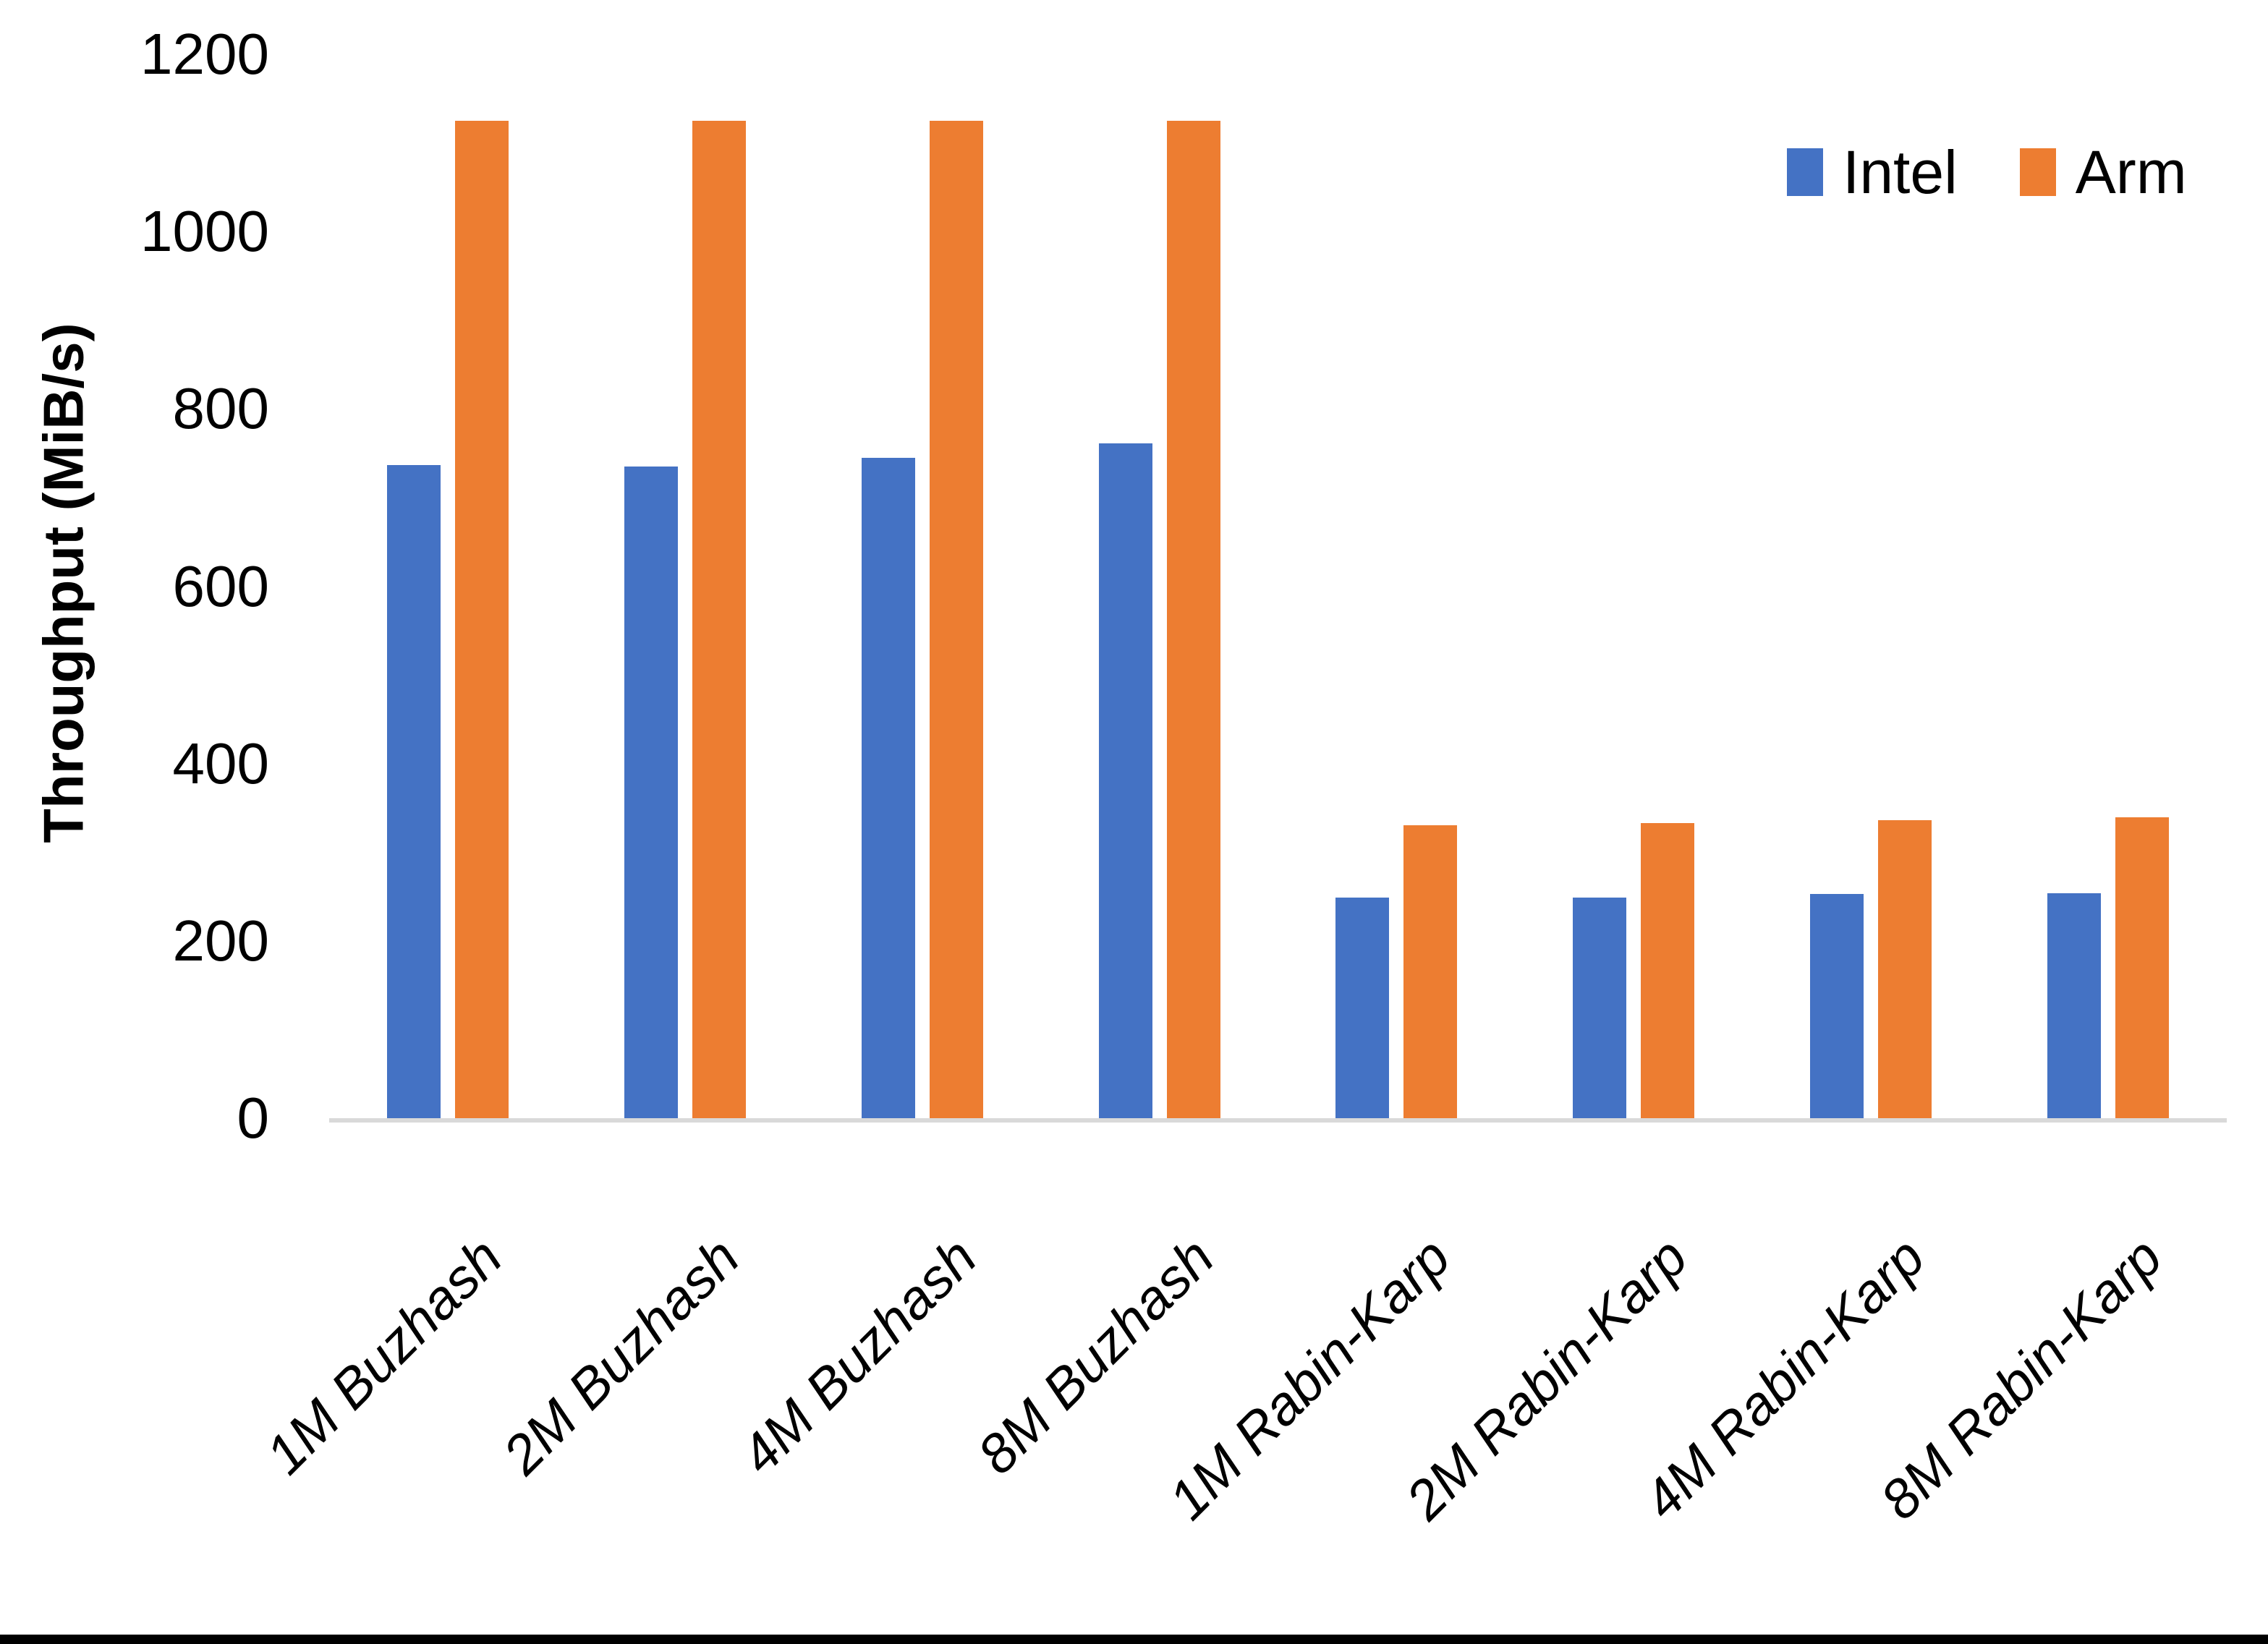 Image resolution: width=2268 pixels, height=1644 pixels. I want to click on y-tick-label-400: 400, so click(220, 764).